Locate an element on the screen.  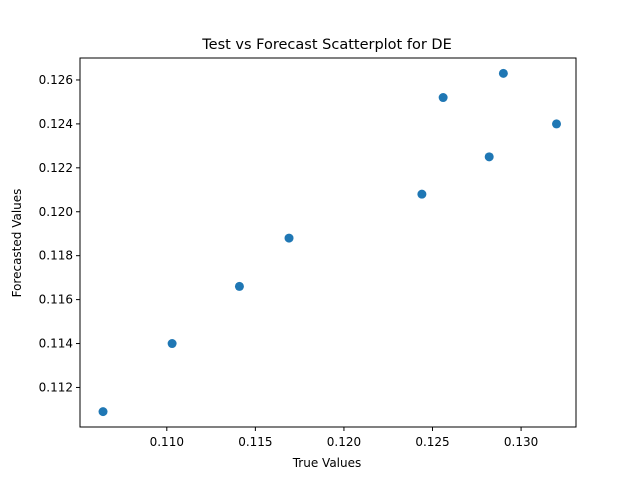
x-tick-label: 0.110 is located at coordinates (167, 442).